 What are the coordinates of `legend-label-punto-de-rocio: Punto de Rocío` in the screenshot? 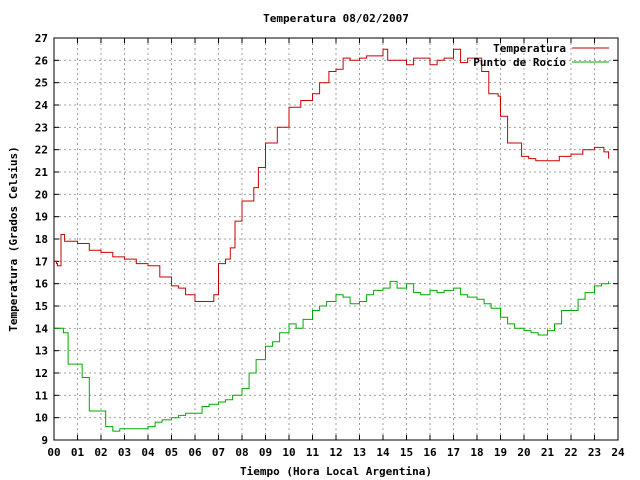 It's located at (519, 62).